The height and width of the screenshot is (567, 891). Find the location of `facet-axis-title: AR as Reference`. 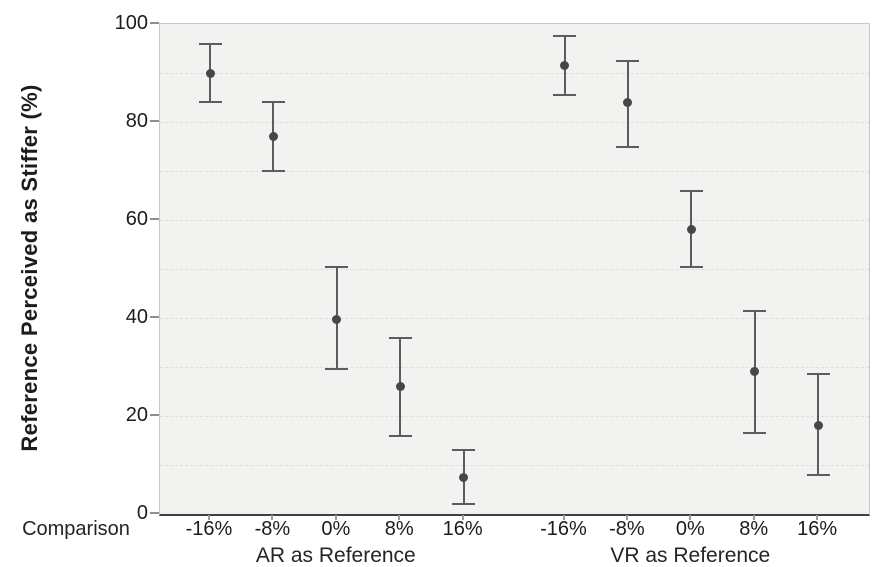

facet-axis-title: AR as Reference is located at coordinates (335, 555).